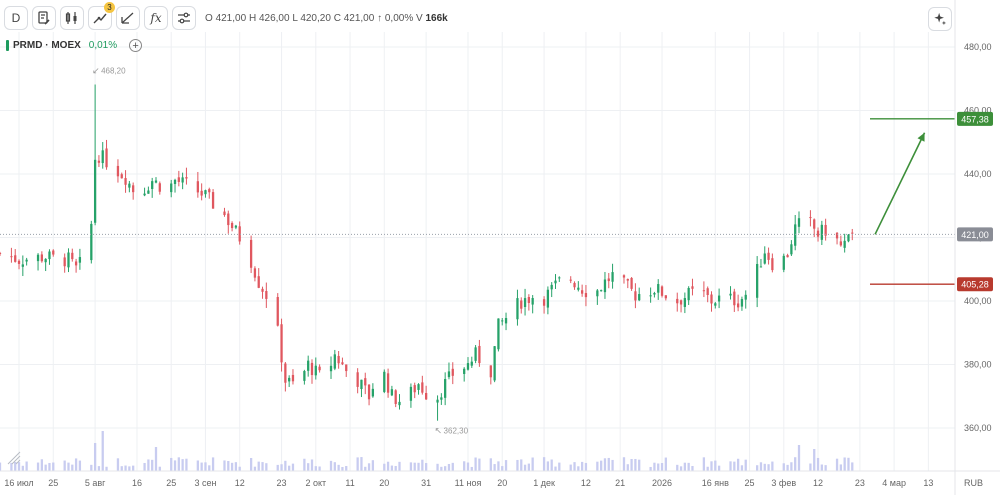 This screenshot has width=1000, height=495. What do you see at coordinates (137, 483) in the screenshot?
I see `x-tick-label: 16` at bounding box center [137, 483].